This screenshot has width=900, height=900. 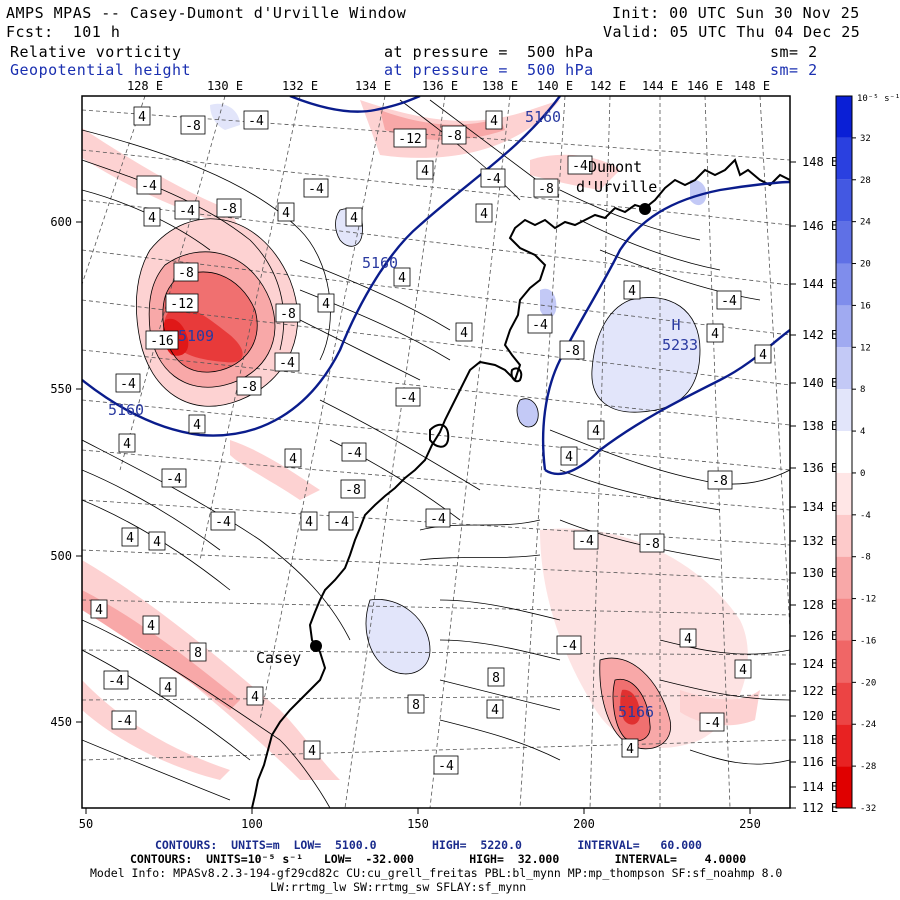 What do you see at coordinates (196, 336) in the screenshot?
I see `height-label: 5109` at bounding box center [196, 336].